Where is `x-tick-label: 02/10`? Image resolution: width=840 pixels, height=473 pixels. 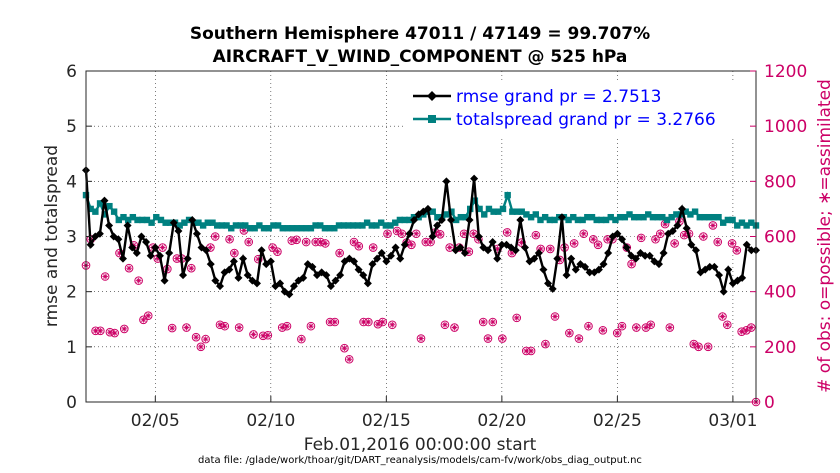 x-tick-label: 02/10 is located at coordinates (270, 421).